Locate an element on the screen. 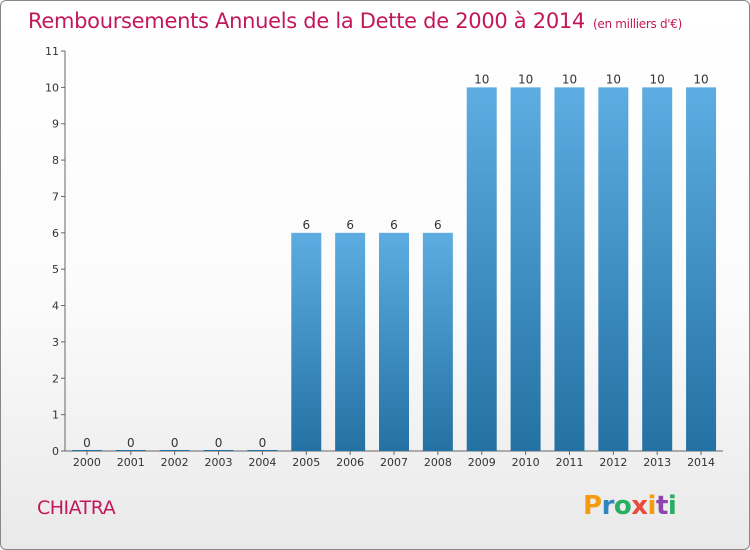 The height and width of the screenshot is (550, 750). x-tick-label: 2008 is located at coordinates (438, 462).